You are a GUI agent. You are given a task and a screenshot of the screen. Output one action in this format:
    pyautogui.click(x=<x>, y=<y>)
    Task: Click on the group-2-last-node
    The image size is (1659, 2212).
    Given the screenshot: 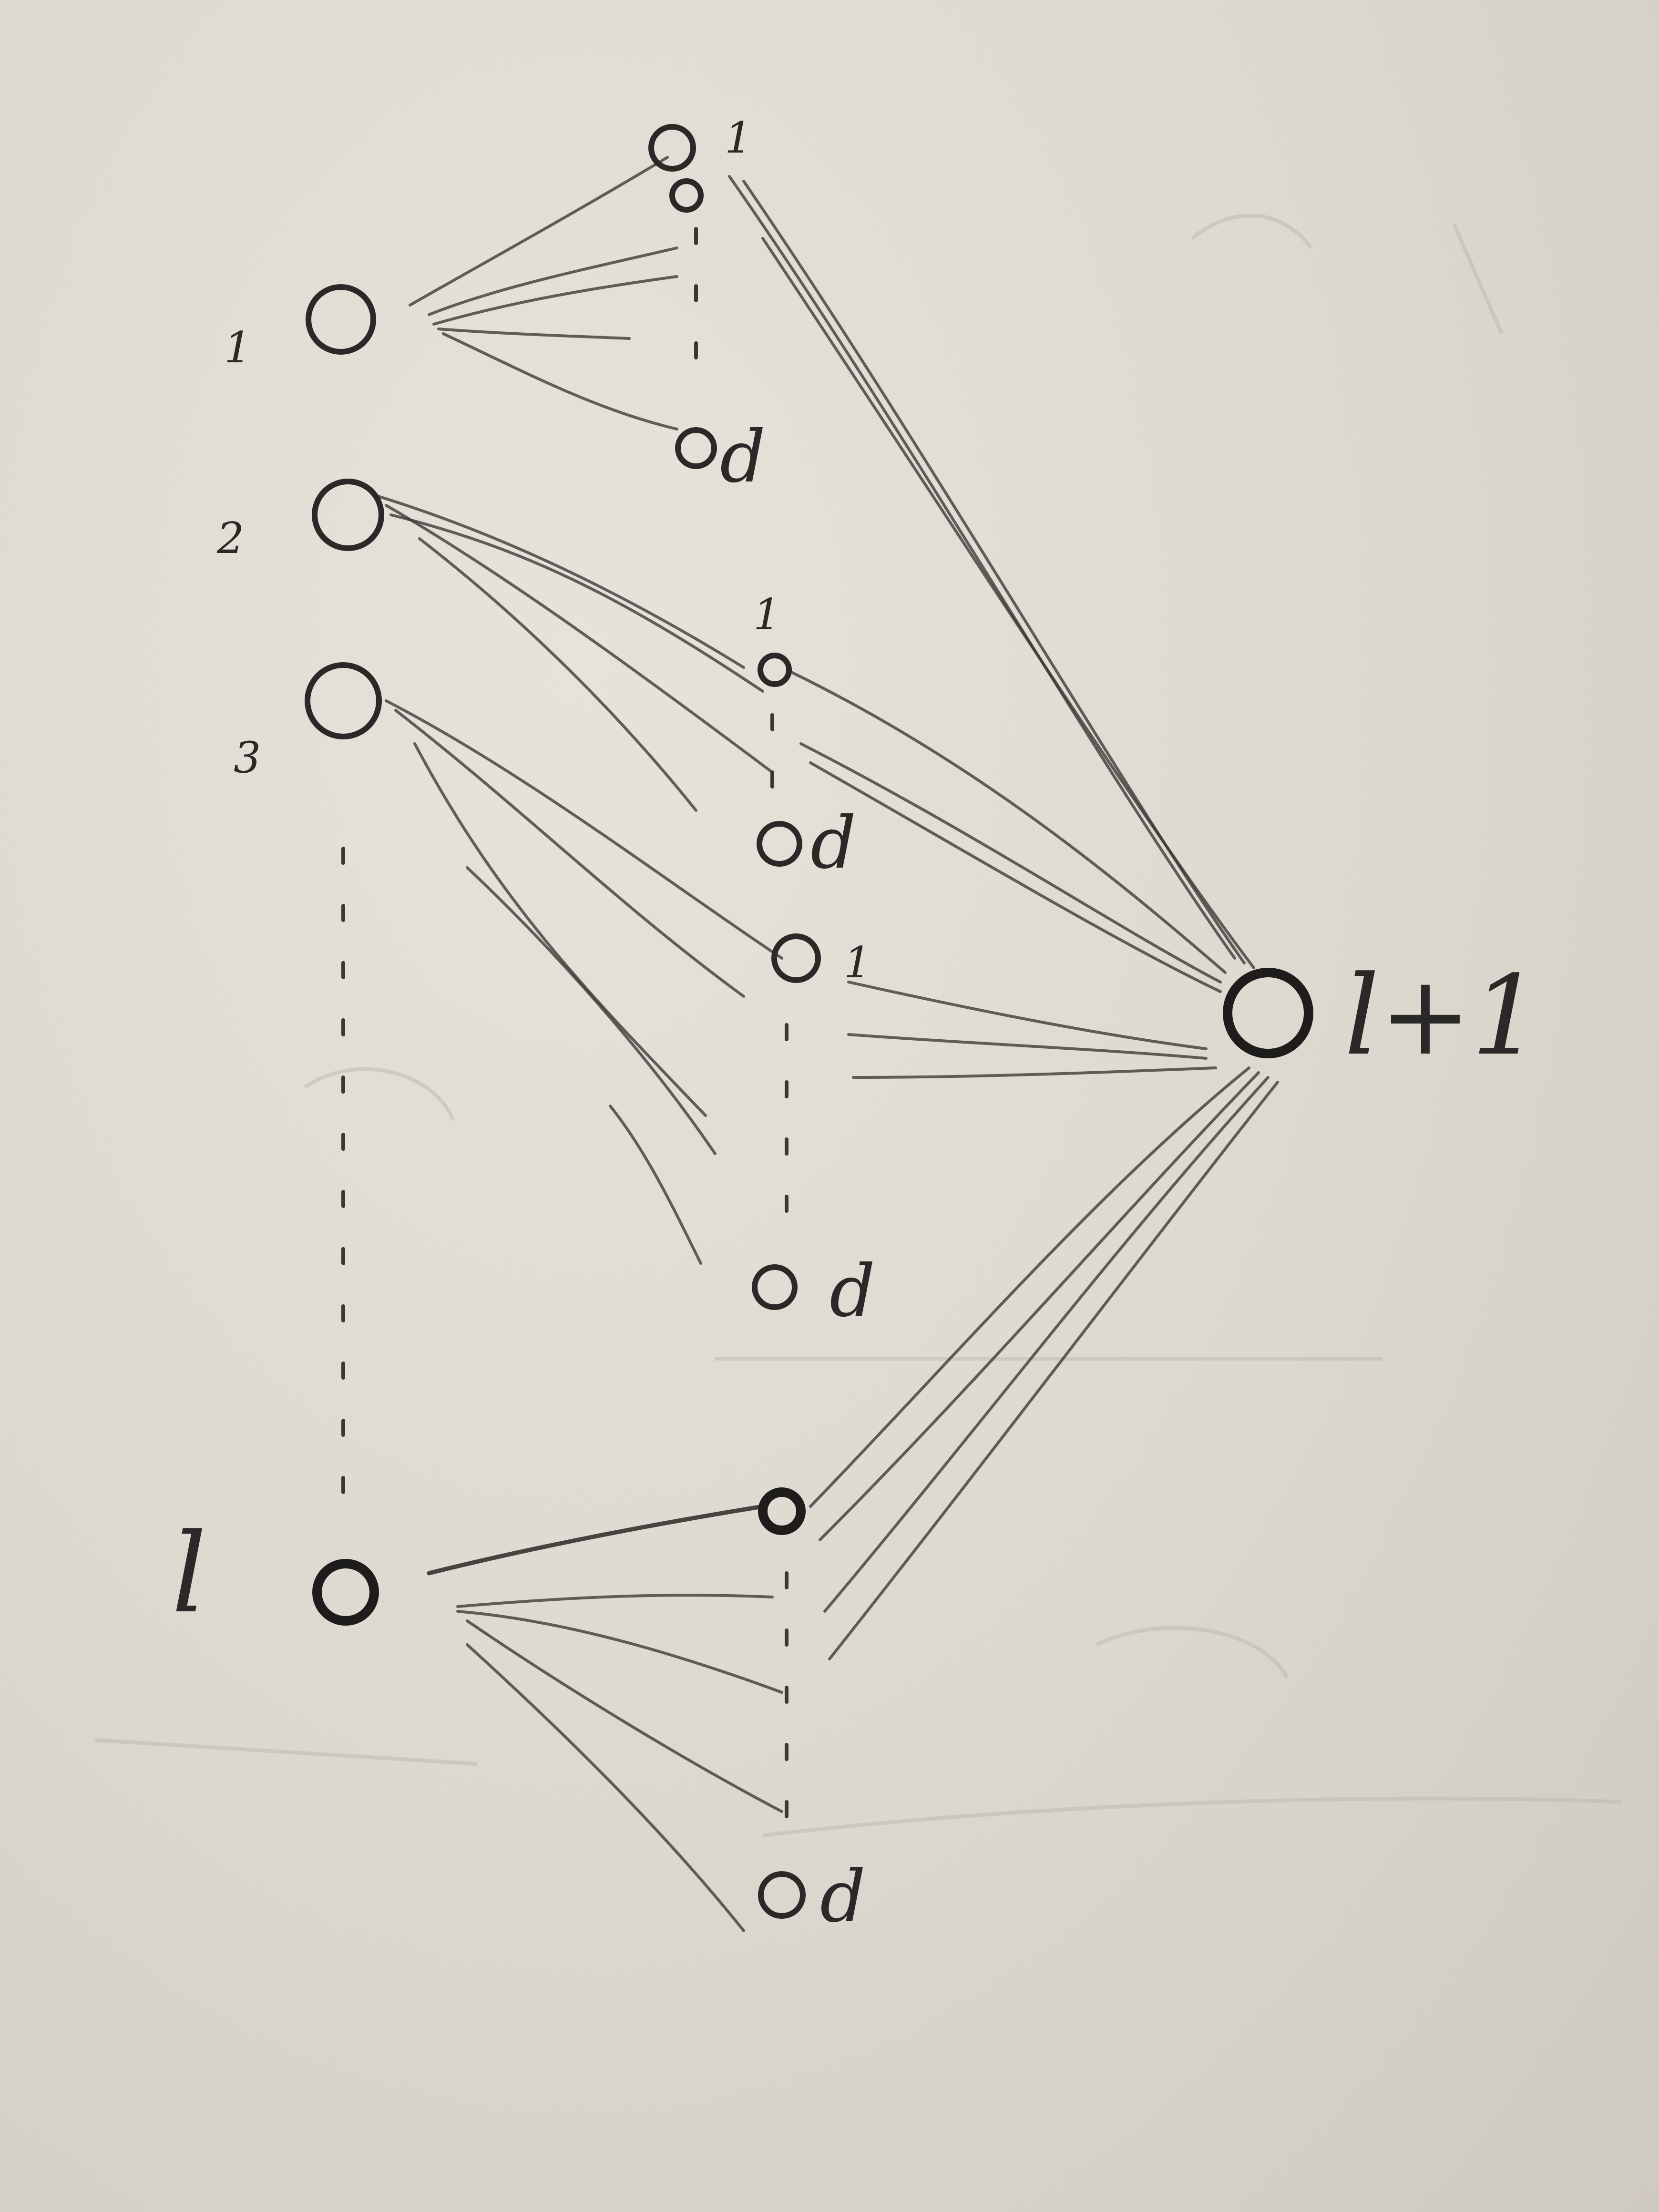 What is the action you would take?
    pyautogui.click(x=779, y=844)
    